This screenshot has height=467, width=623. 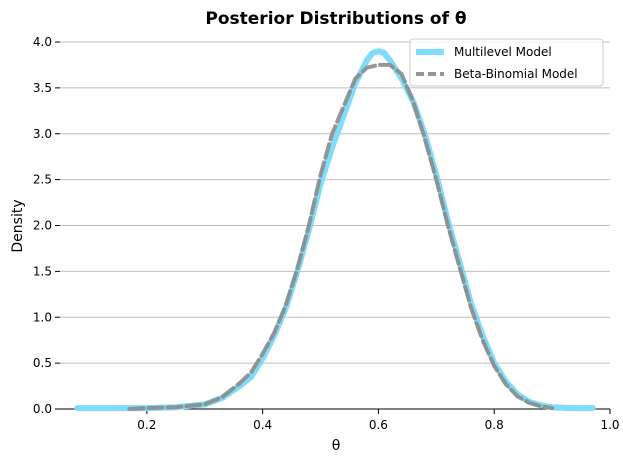 I want to click on y-tick-label: 3.5, so click(x=42, y=88).